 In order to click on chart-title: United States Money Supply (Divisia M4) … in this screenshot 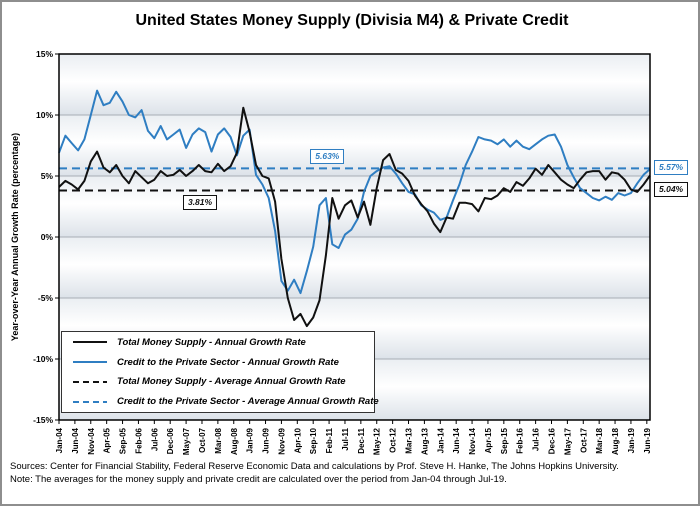, I will do `click(352, 20)`.